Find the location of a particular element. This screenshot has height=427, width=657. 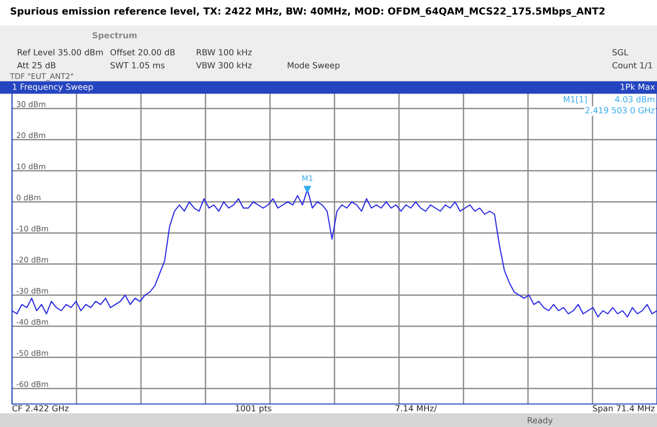

text: Mode Sweep is located at coordinates (314, 66).